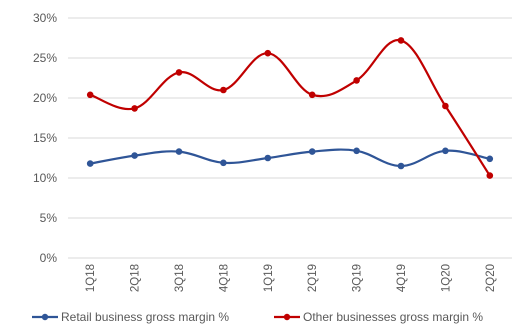 Image resolution: width=523 pixels, height=324 pixels. Describe the element at coordinates (49, 258) in the screenshot. I see `y-tick-label: 0%` at that location.